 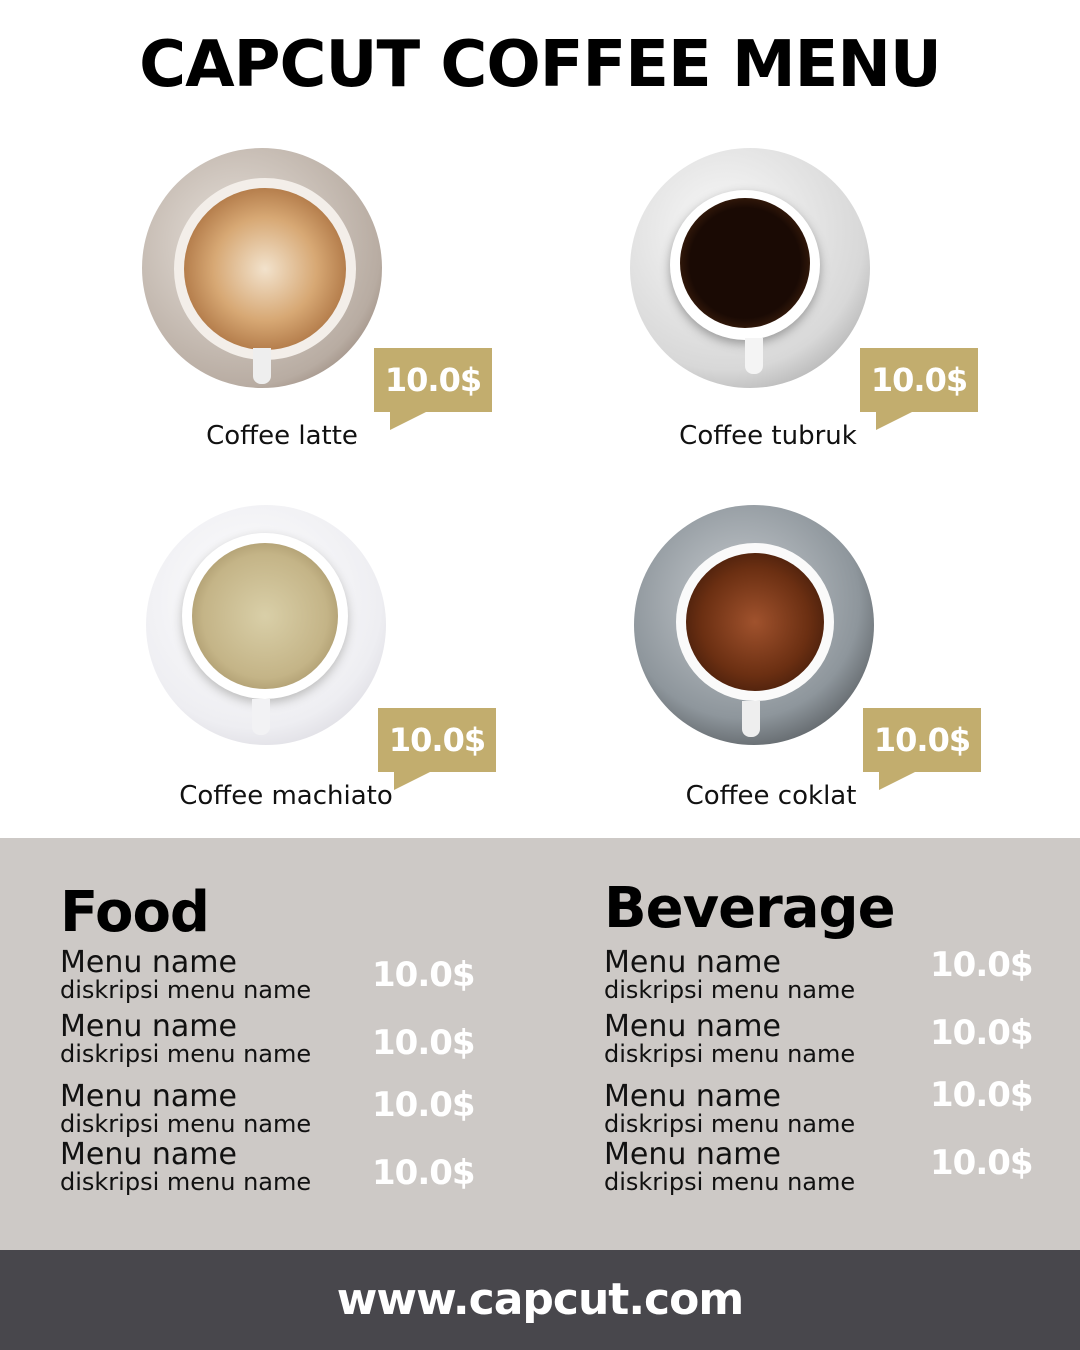 What do you see at coordinates (262, 268) in the screenshot?
I see `coffee-latte-image` at bounding box center [262, 268].